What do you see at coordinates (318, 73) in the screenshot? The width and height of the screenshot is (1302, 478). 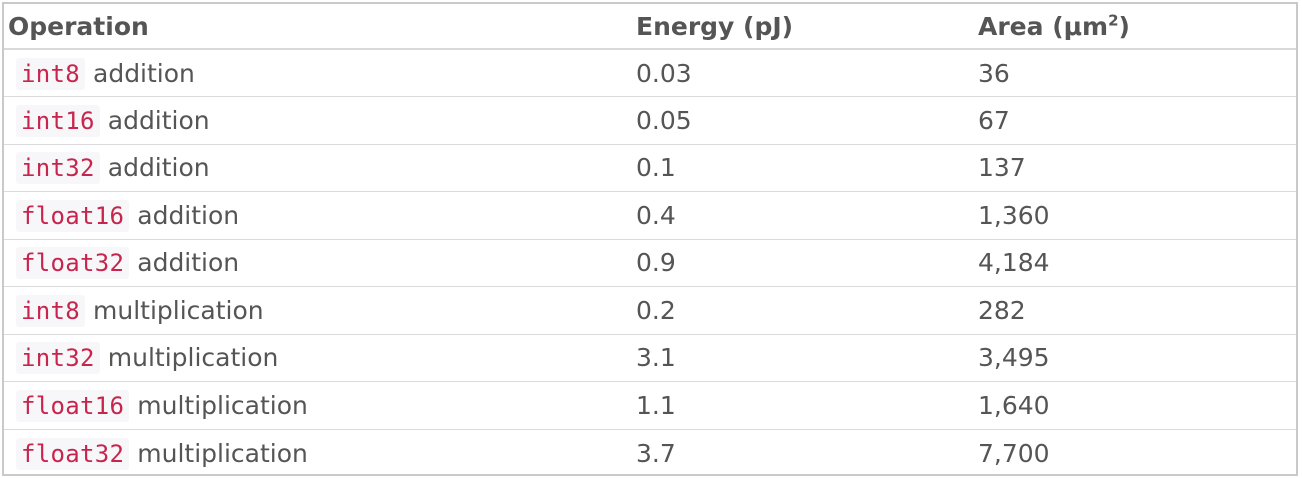 I see `operation-cell: int8 addition` at bounding box center [318, 73].